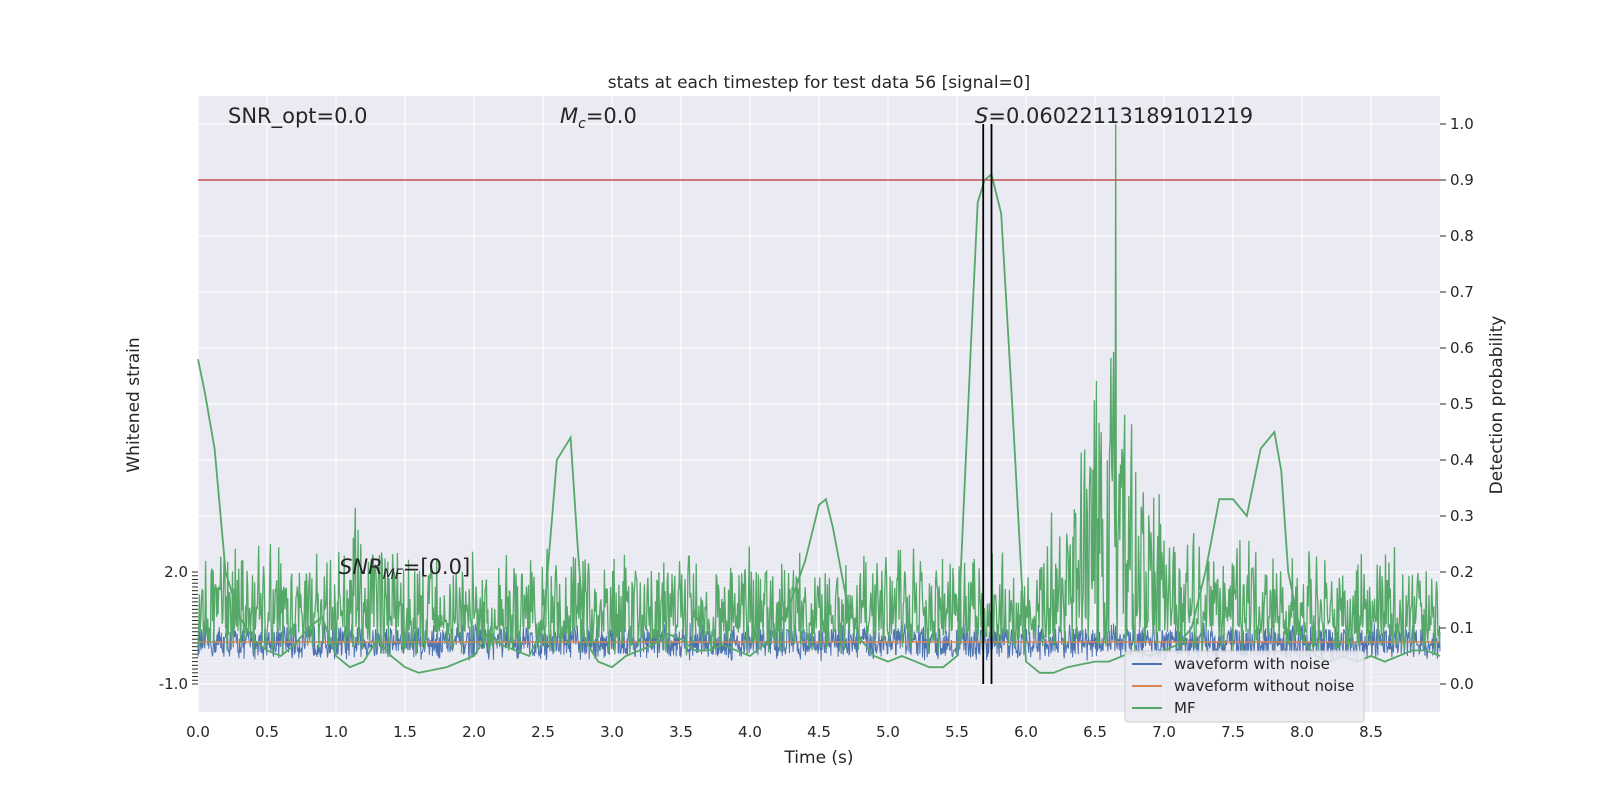 The width and height of the screenshot is (1600, 800). Describe the element at coordinates (957, 732) in the screenshot. I see `x-tick-label: 5.5` at that location.